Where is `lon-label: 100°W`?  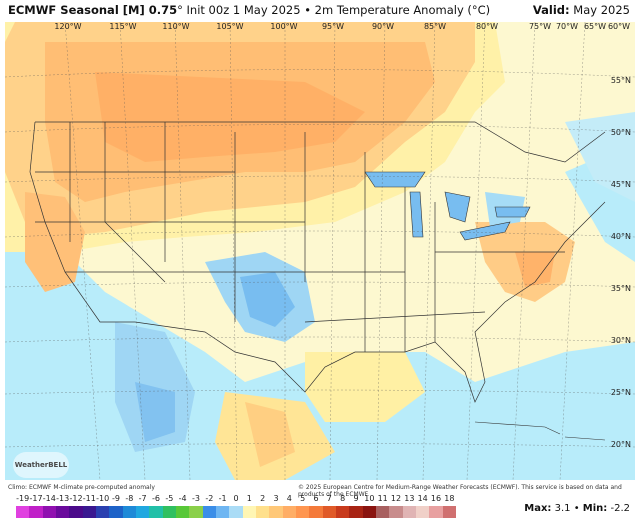 lon-label: 100°W is located at coordinates (284, 26).